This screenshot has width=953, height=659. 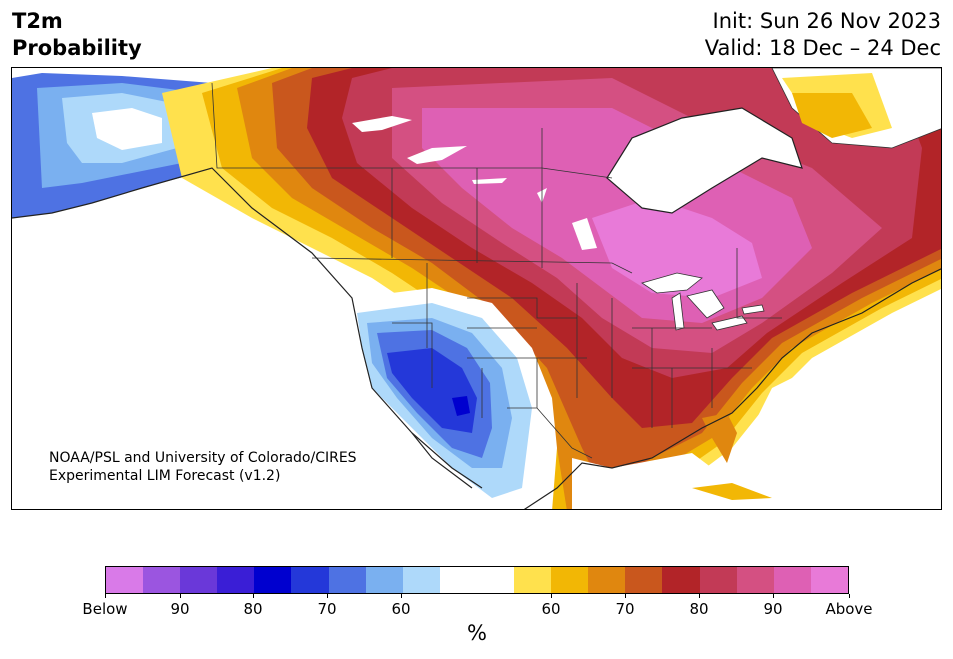 What do you see at coordinates (732, 491) in the screenshot?
I see `cuba` at bounding box center [732, 491].